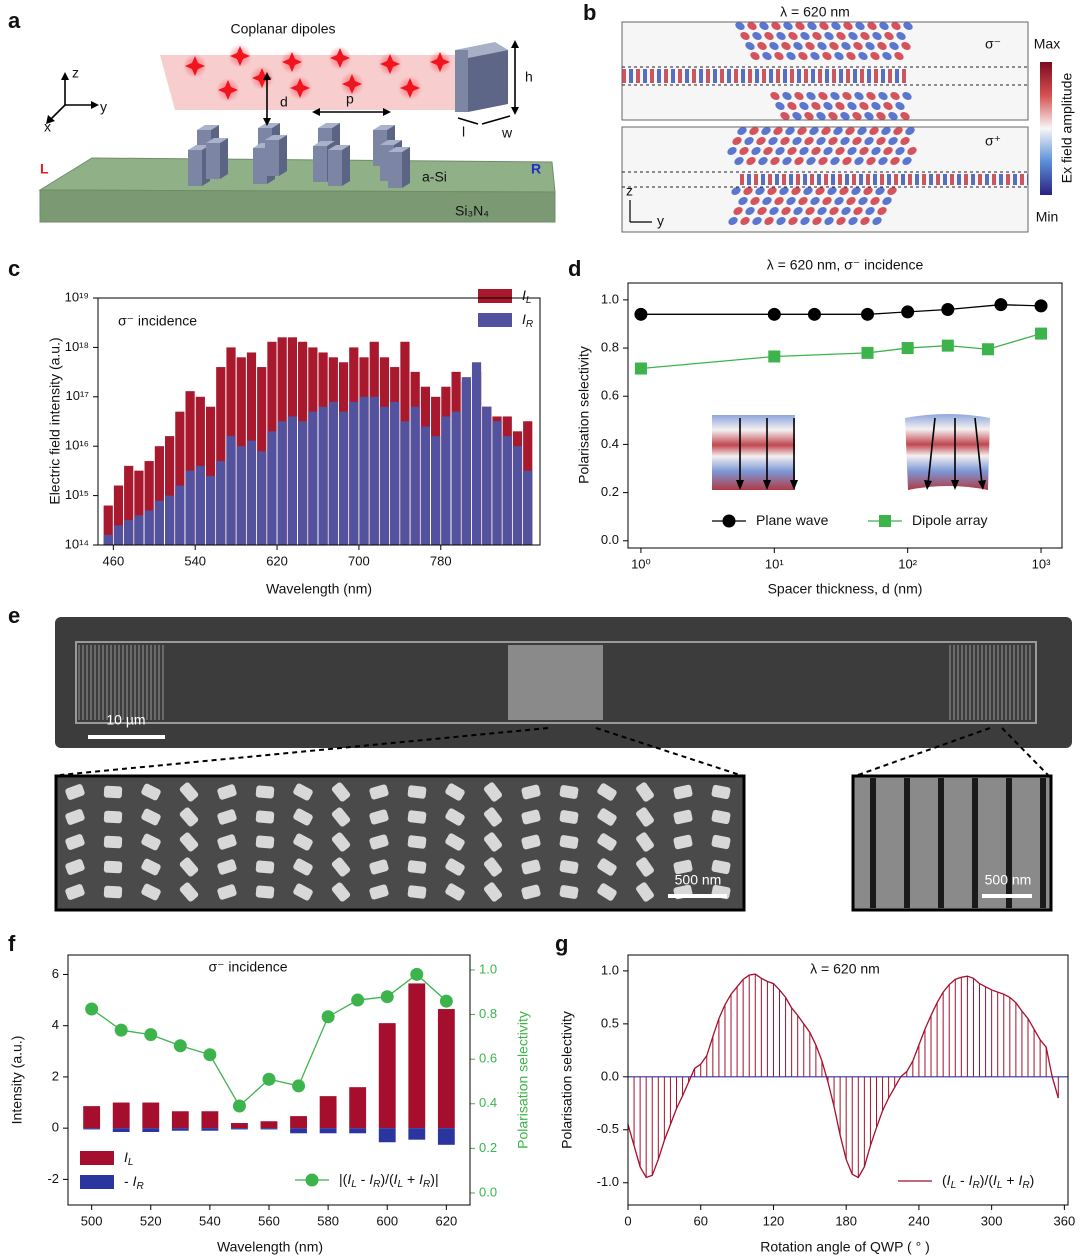 This screenshot has width=1080, height=1257. Describe the element at coordinates (44, 169) in the screenshot. I see `side-label: L` at that location.